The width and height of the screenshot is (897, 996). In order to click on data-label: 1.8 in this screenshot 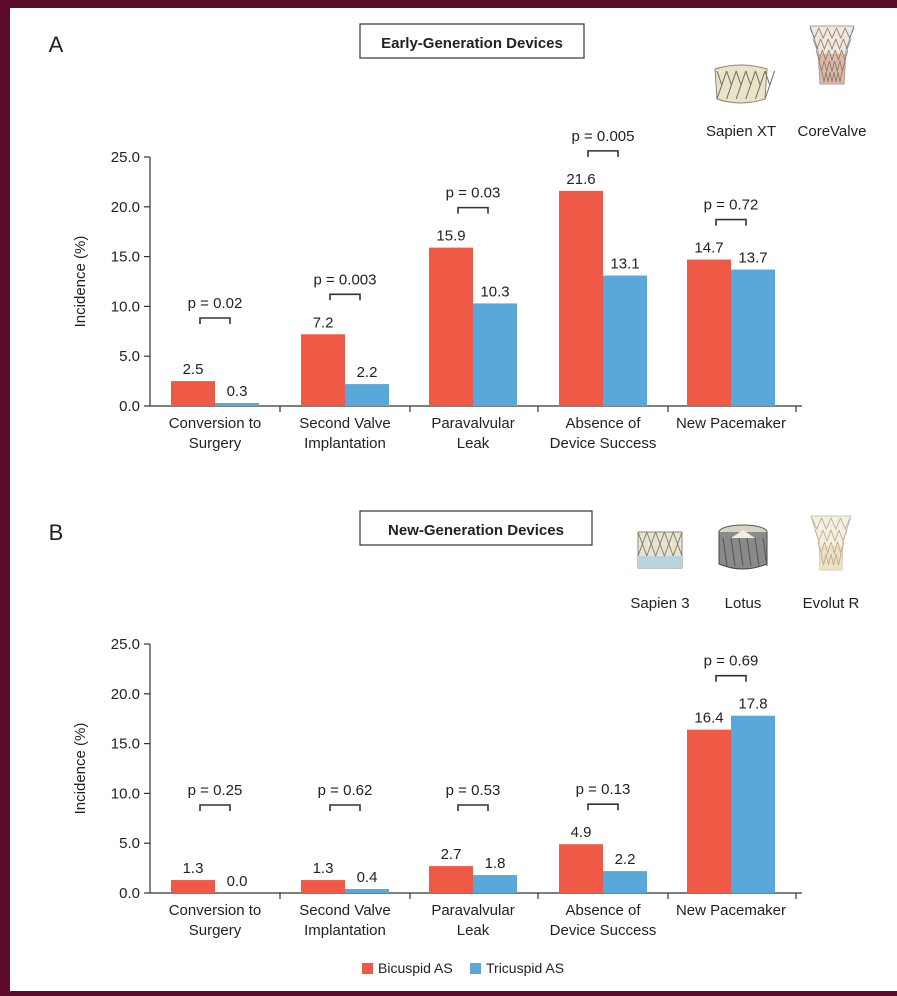, I will do `click(495, 863)`.